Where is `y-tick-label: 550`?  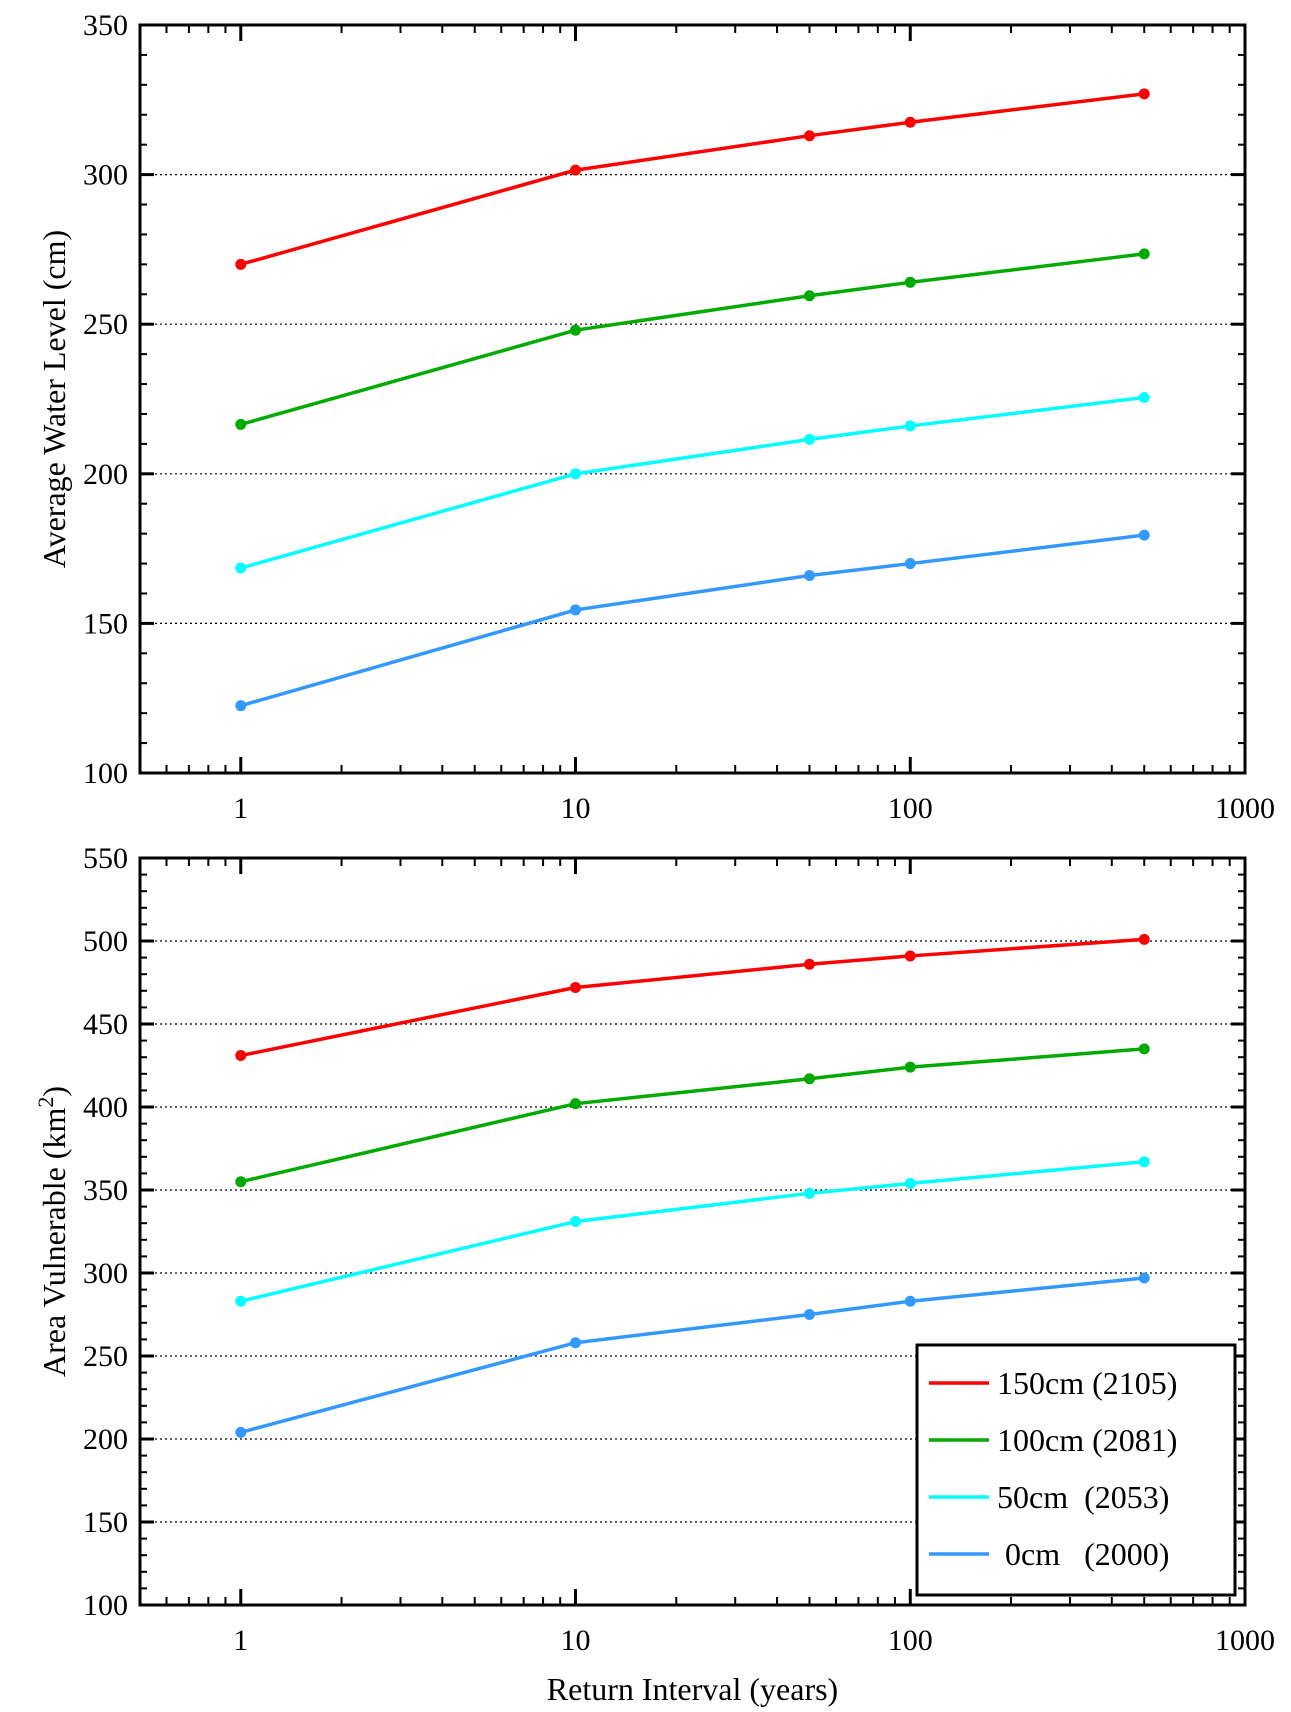 y-tick-label: 550 is located at coordinates (105, 858).